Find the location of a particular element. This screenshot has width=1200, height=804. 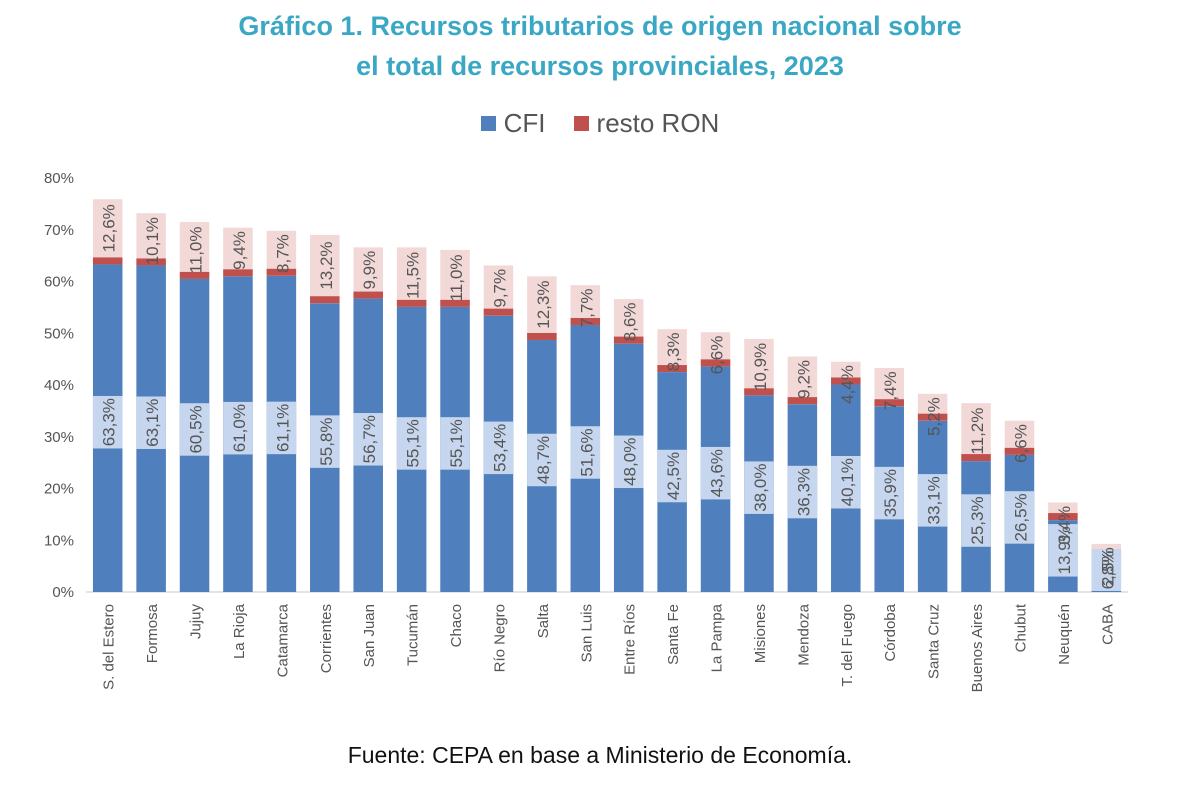

x-tick-label: Buenos Aires is located at coordinates (977, 648).